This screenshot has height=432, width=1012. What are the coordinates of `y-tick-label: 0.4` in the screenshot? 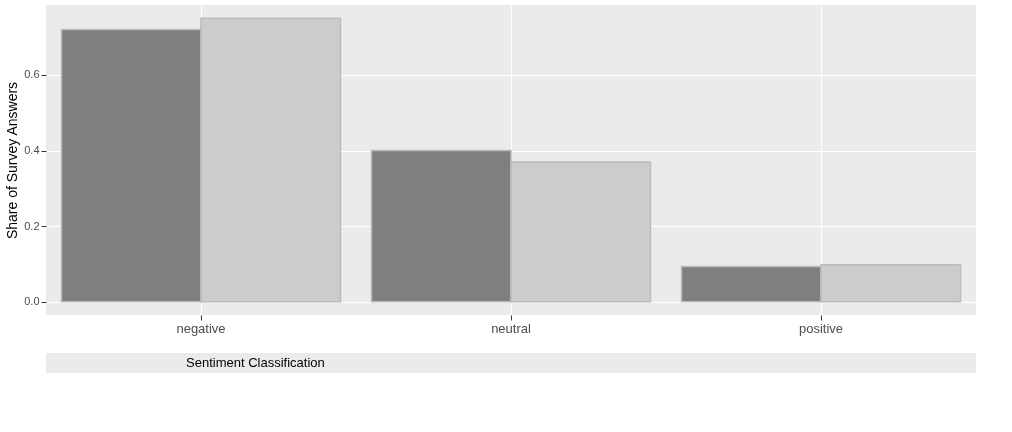 It's located at (32, 150).